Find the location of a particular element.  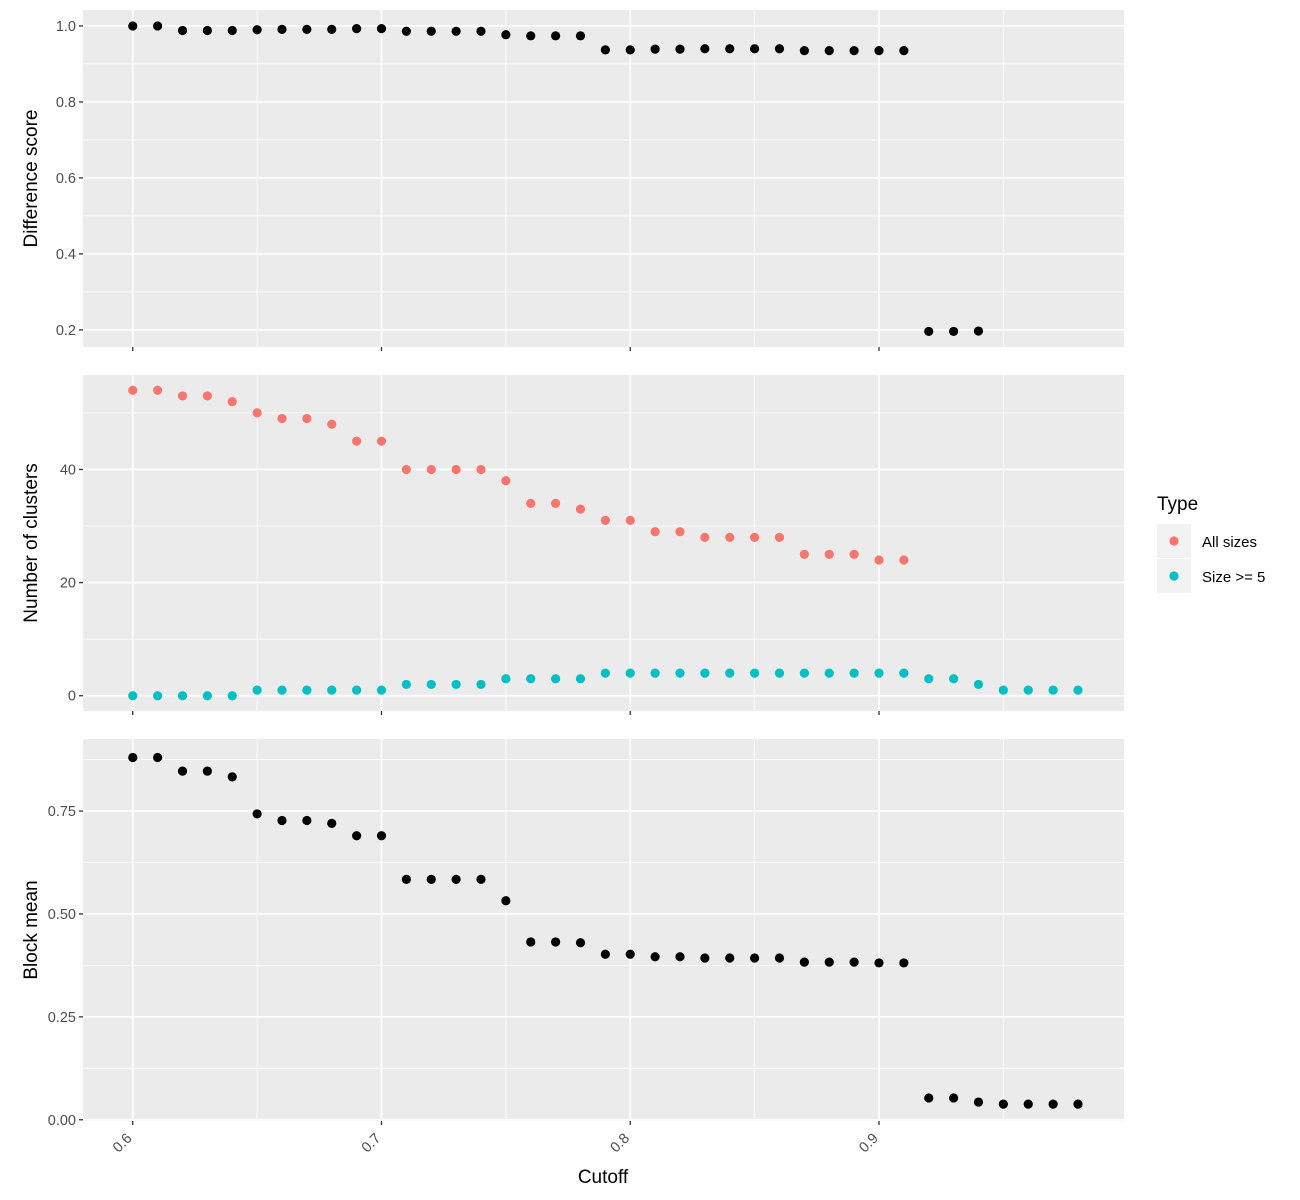

x-tick-labels: 0.6 0.7 0.8 0.9 is located at coordinates (496, 1144).